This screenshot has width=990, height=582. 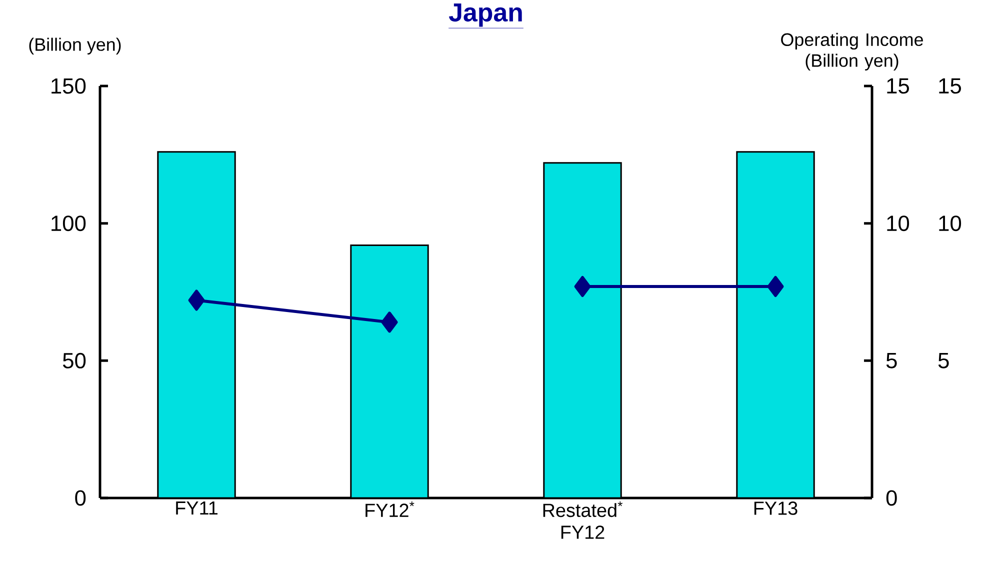 I want to click on y3-tick-label: 15, so click(x=950, y=86).